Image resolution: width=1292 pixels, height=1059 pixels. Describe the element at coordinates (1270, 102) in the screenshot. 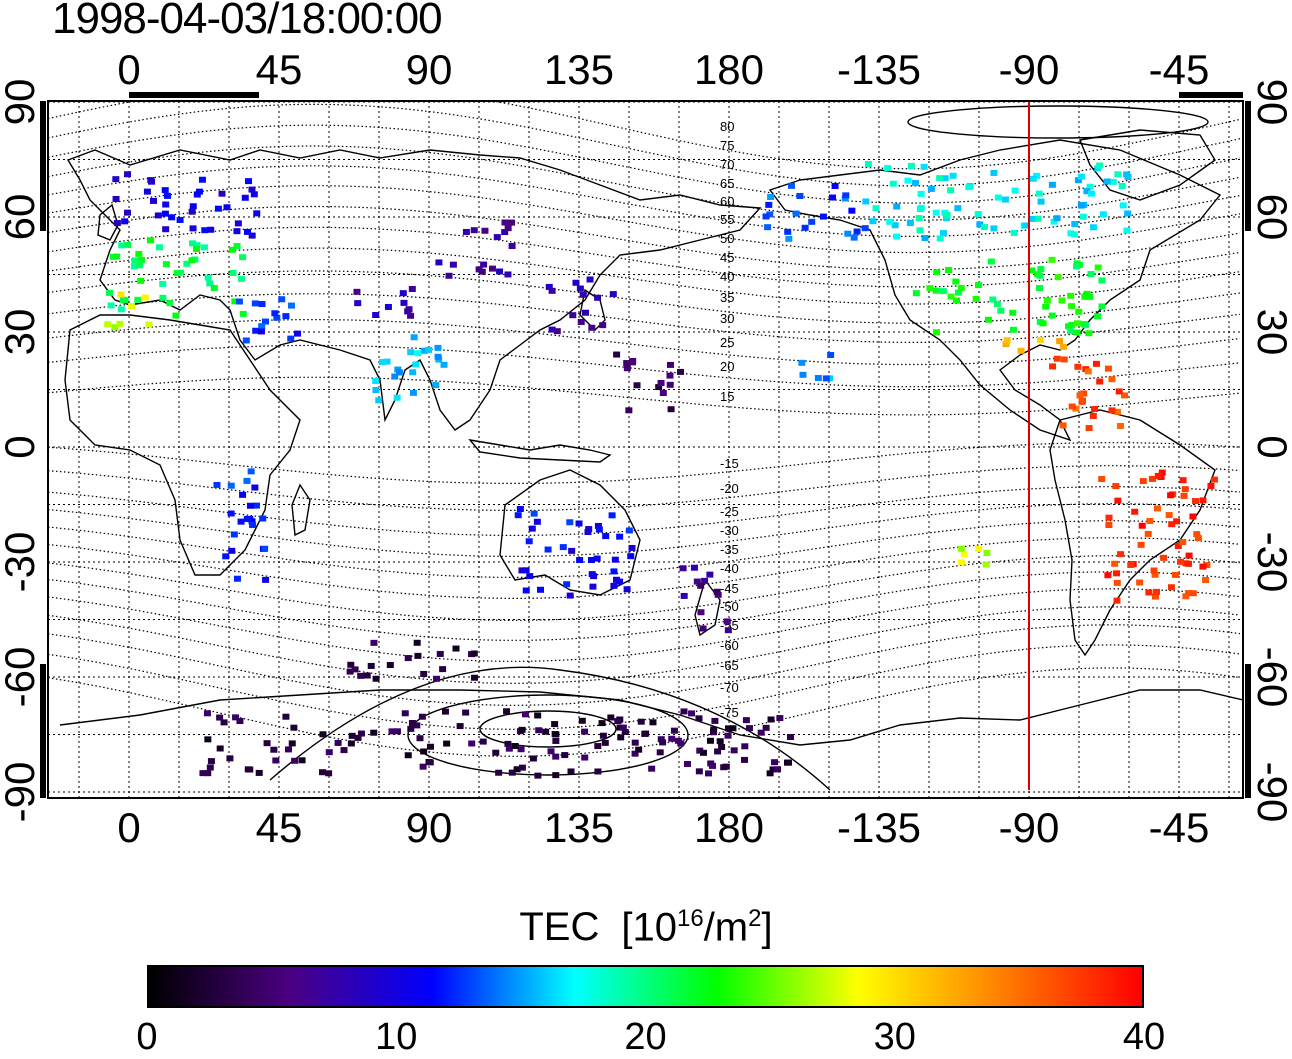

I see `lat-tick-label-right: 90` at that location.